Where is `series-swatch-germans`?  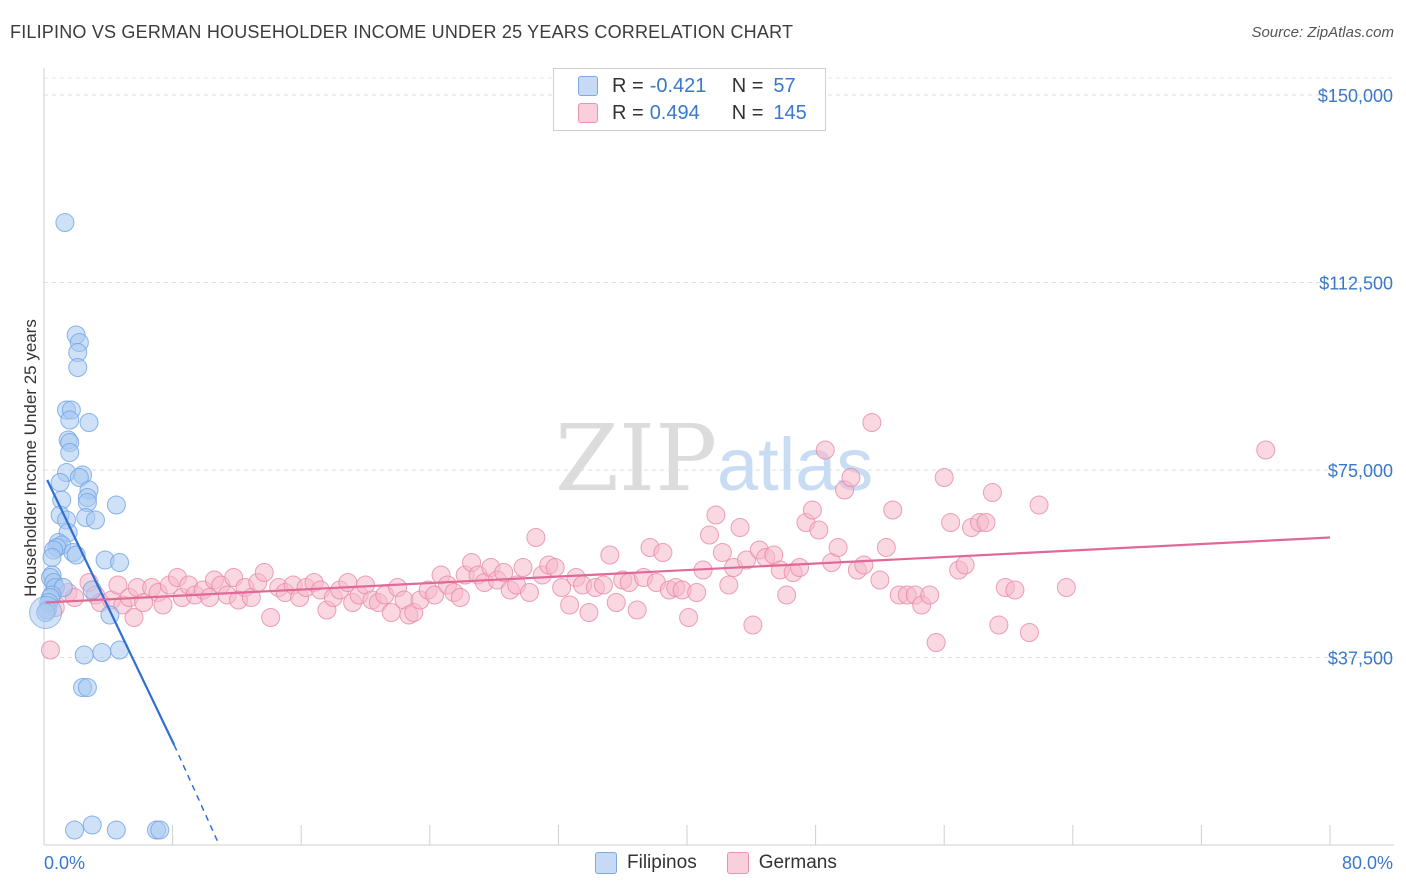
series-swatch-germans is located at coordinates (737, 863).